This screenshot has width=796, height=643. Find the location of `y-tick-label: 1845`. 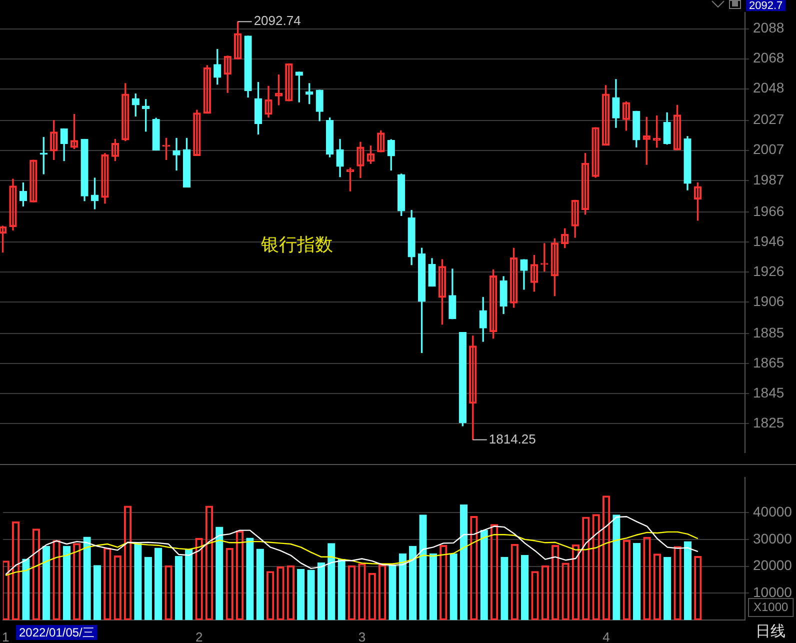

y-tick-label: 1845 is located at coordinates (768, 392).